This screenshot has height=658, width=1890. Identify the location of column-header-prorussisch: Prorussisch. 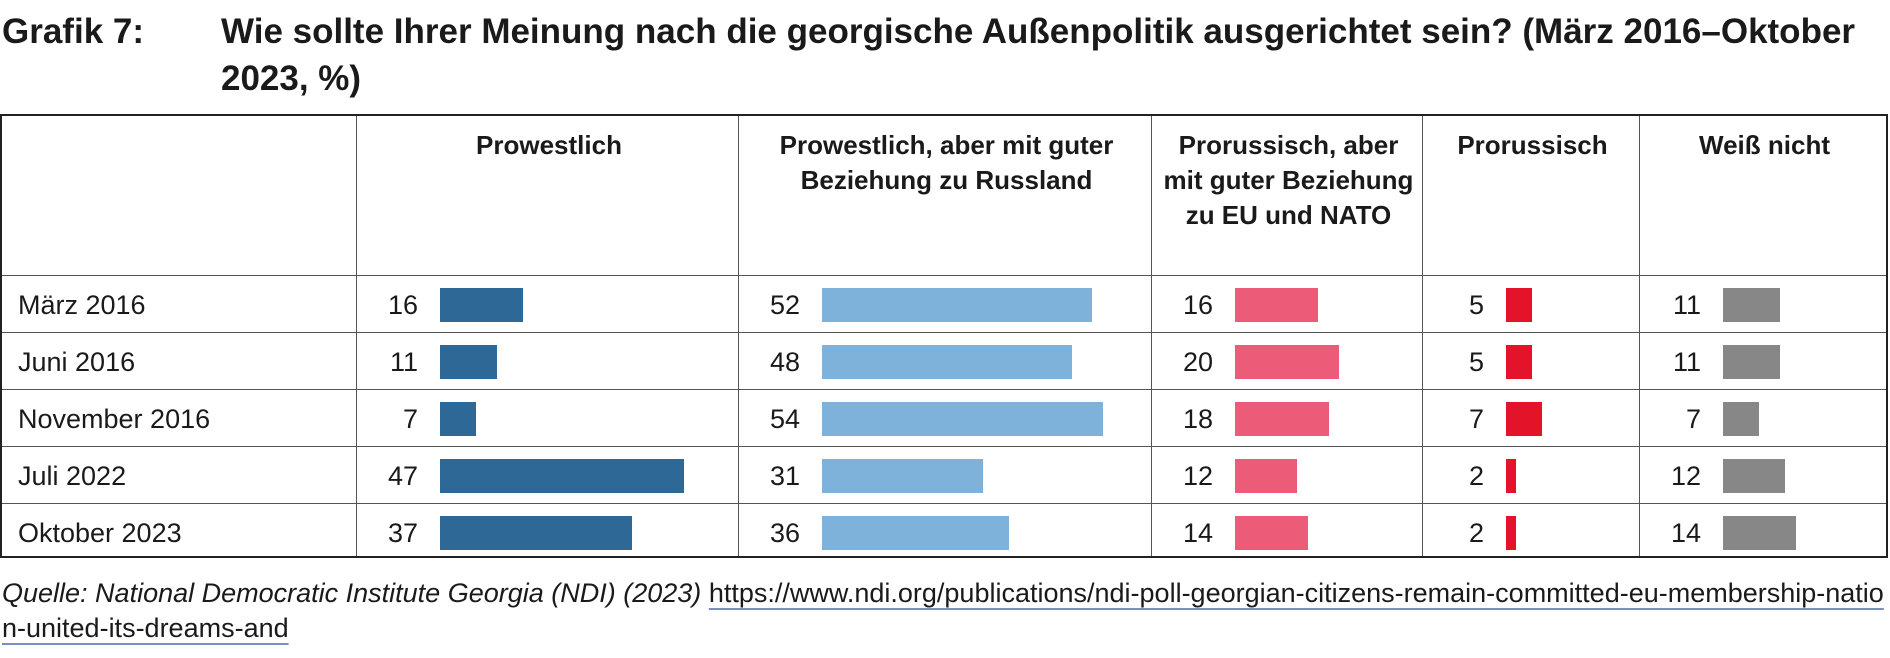
(1532, 145).